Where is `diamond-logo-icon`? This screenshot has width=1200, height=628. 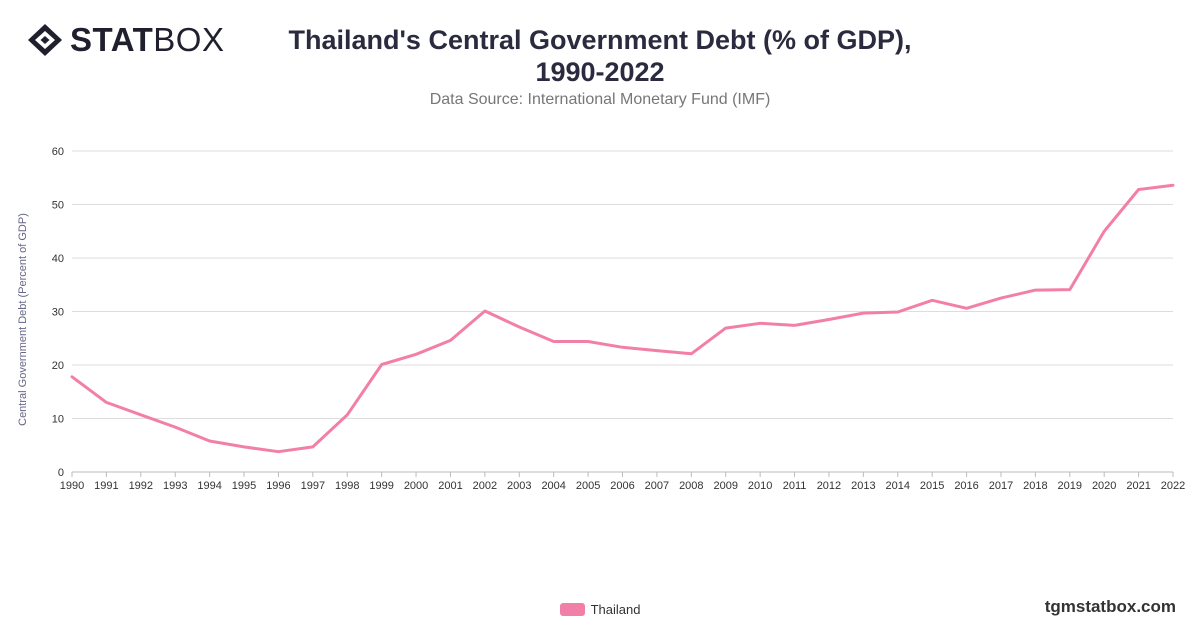
diamond-logo-icon is located at coordinates (45, 40).